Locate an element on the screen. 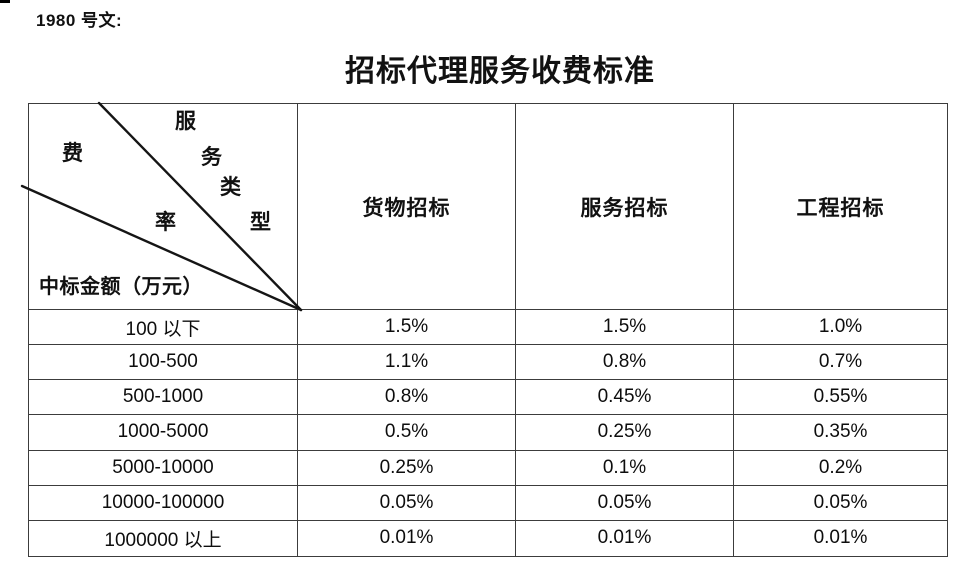 The image size is (976, 581). table-row: 10000-100000 0.05% 0.05% 0.05% is located at coordinates (488, 503).